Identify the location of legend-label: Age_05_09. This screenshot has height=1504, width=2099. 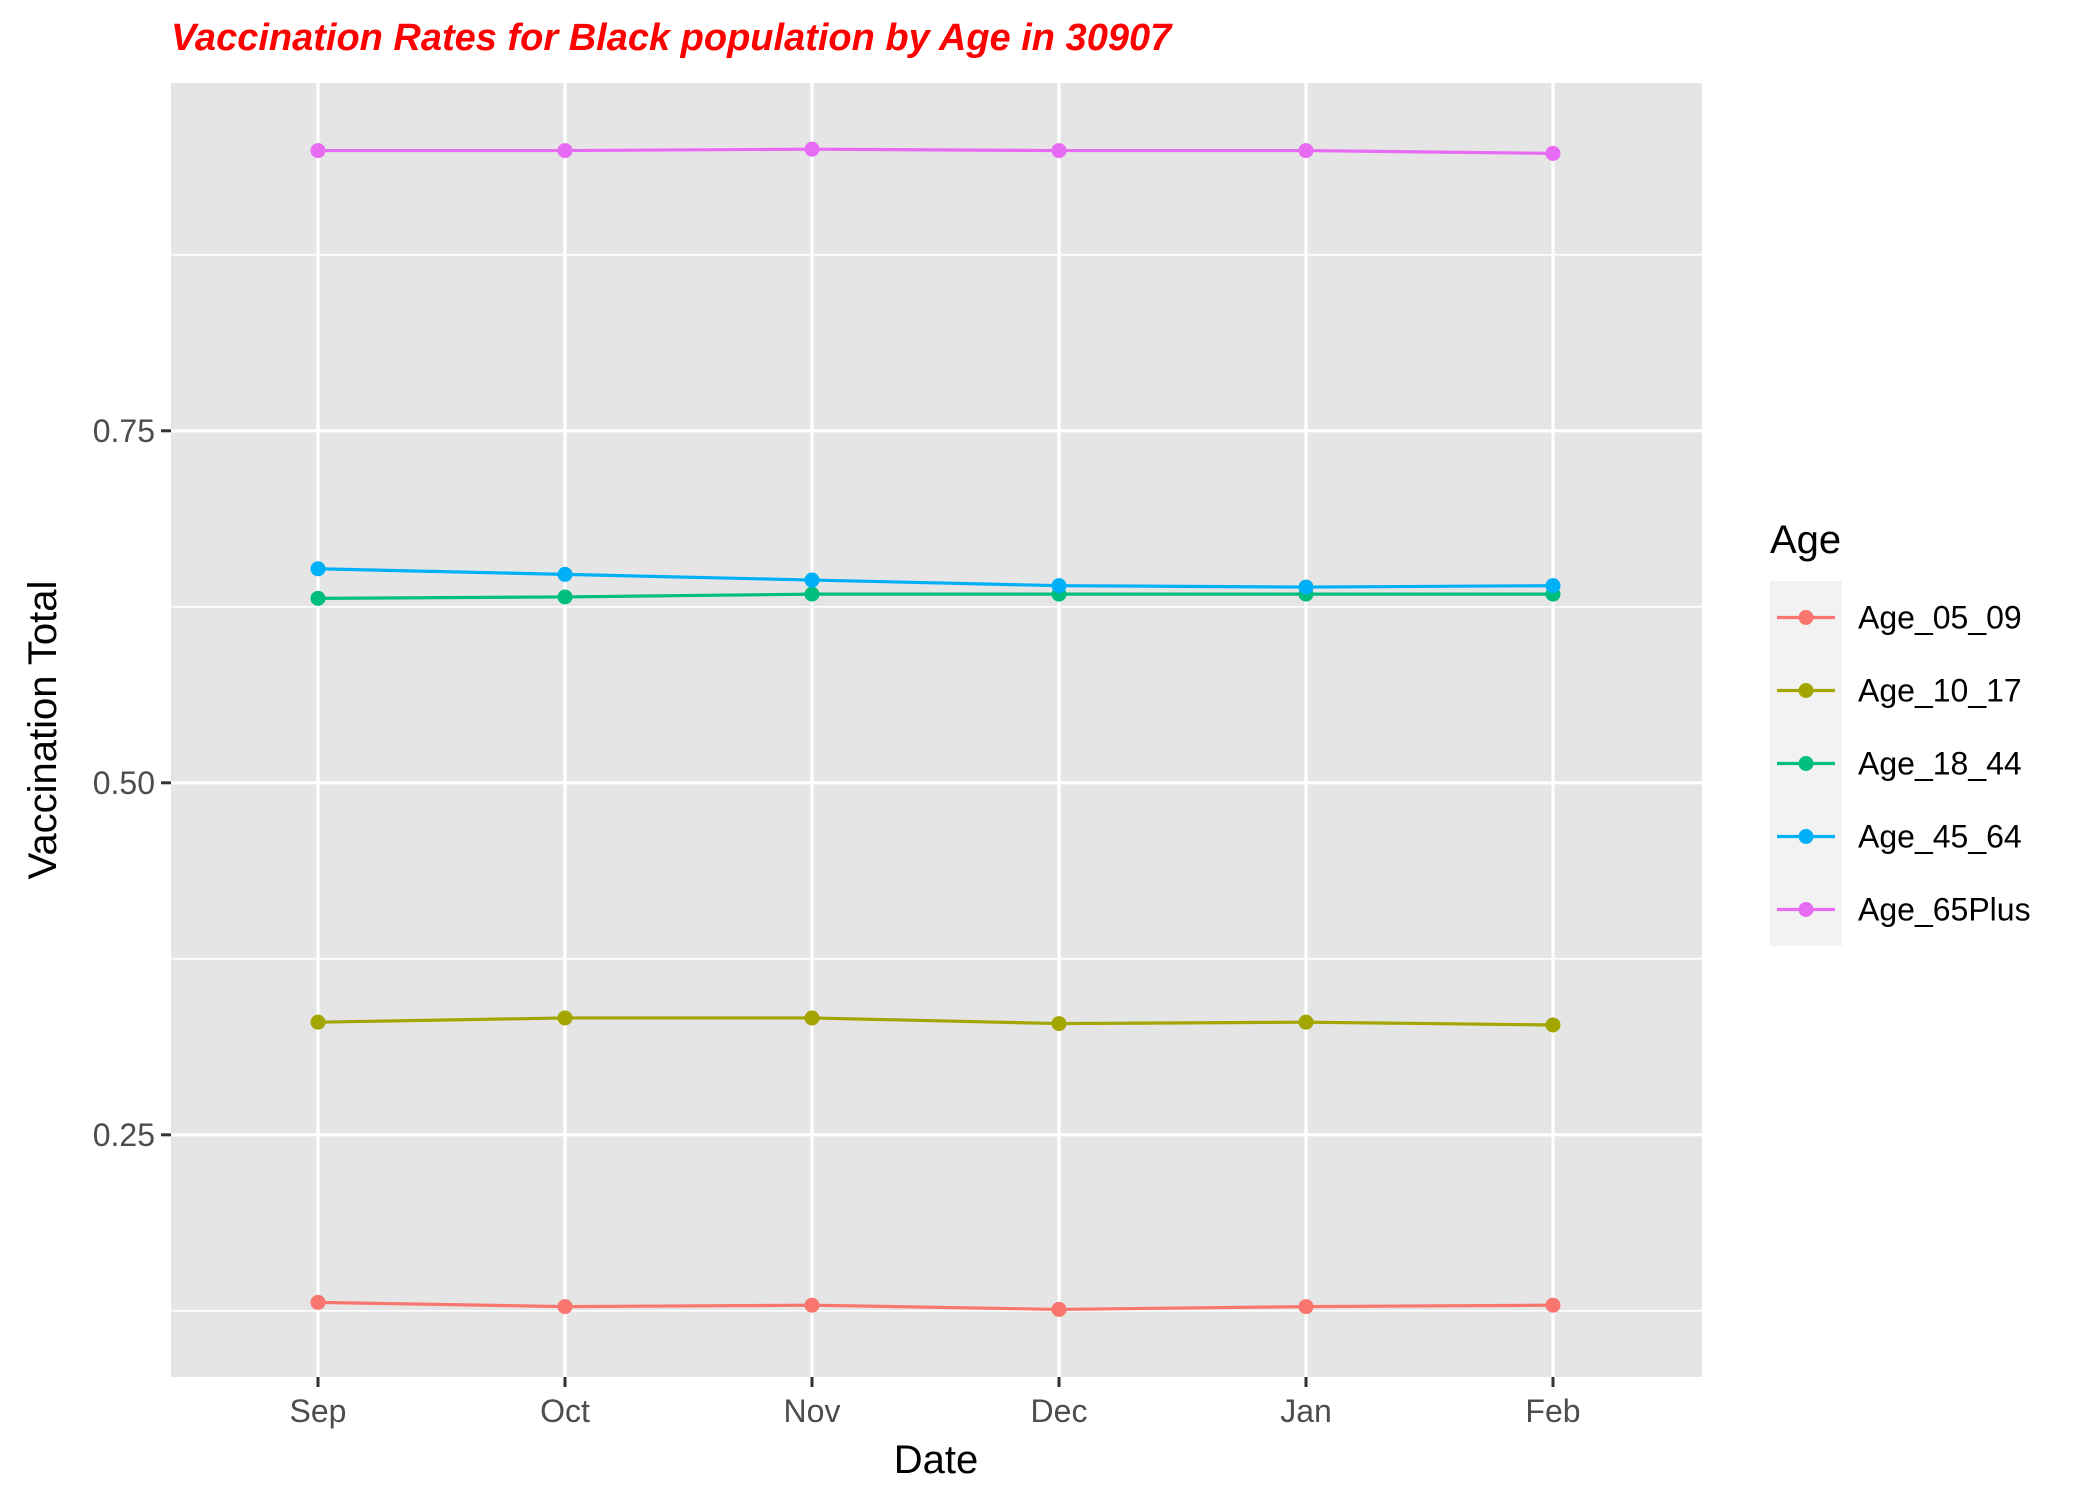
(1940, 618).